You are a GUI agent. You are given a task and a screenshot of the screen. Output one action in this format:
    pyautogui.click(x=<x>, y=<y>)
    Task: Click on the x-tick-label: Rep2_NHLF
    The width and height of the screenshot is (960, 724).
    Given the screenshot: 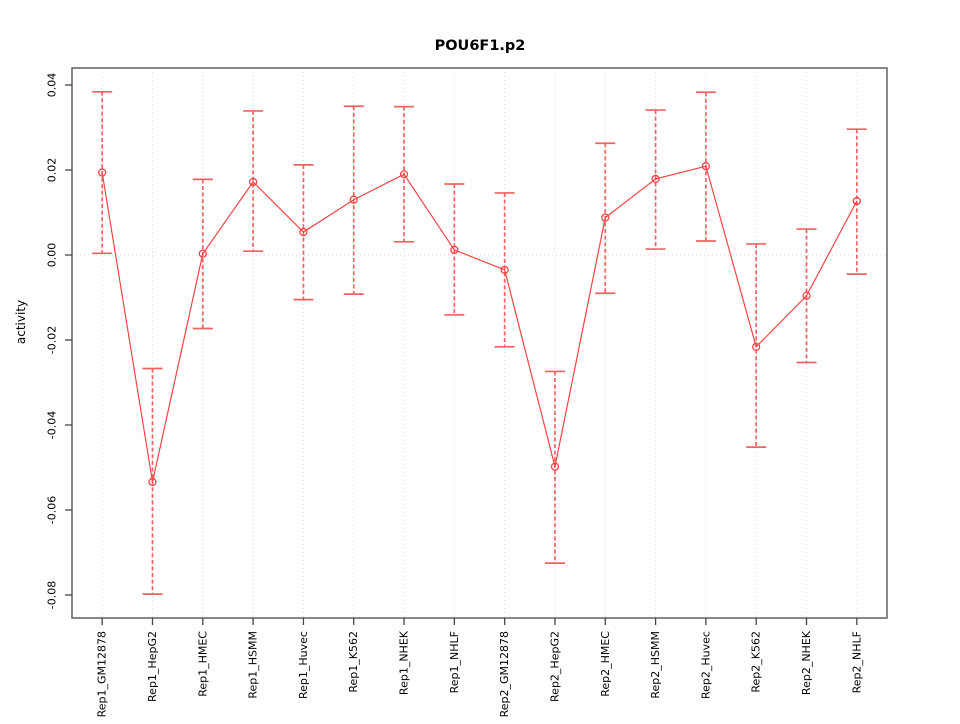 What is the action you would take?
    pyautogui.click(x=856, y=662)
    